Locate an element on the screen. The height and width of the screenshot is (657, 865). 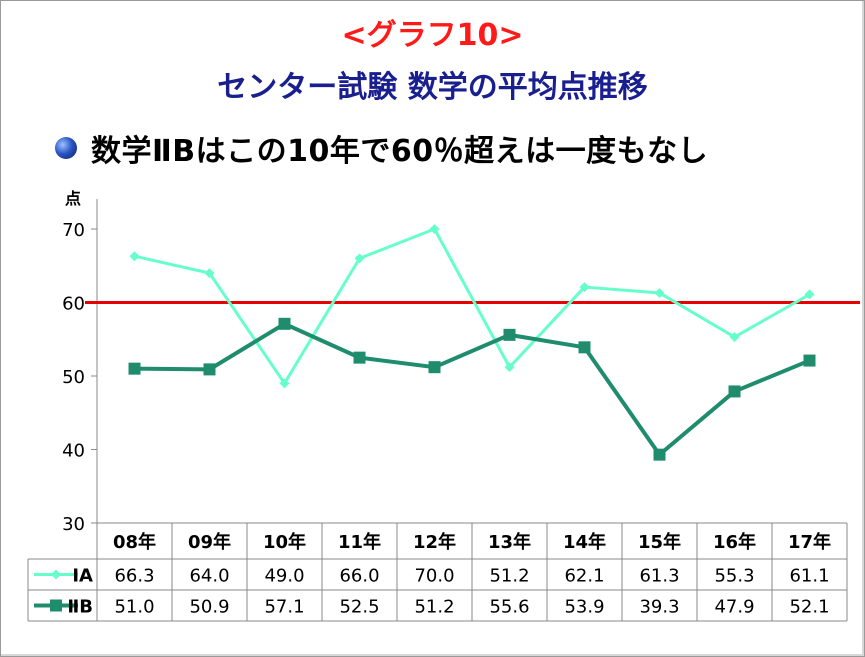
table-cell-iib: 52.1 is located at coordinates (809, 607).